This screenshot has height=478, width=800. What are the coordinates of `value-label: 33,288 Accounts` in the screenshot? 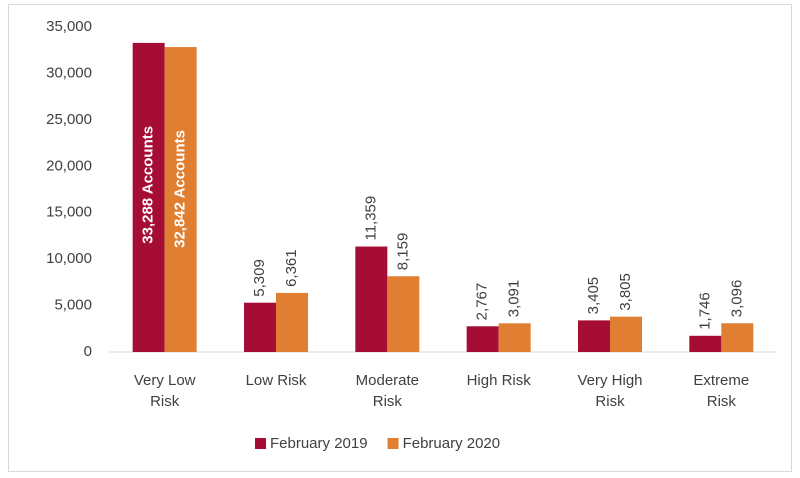 It's located at (148, 185).